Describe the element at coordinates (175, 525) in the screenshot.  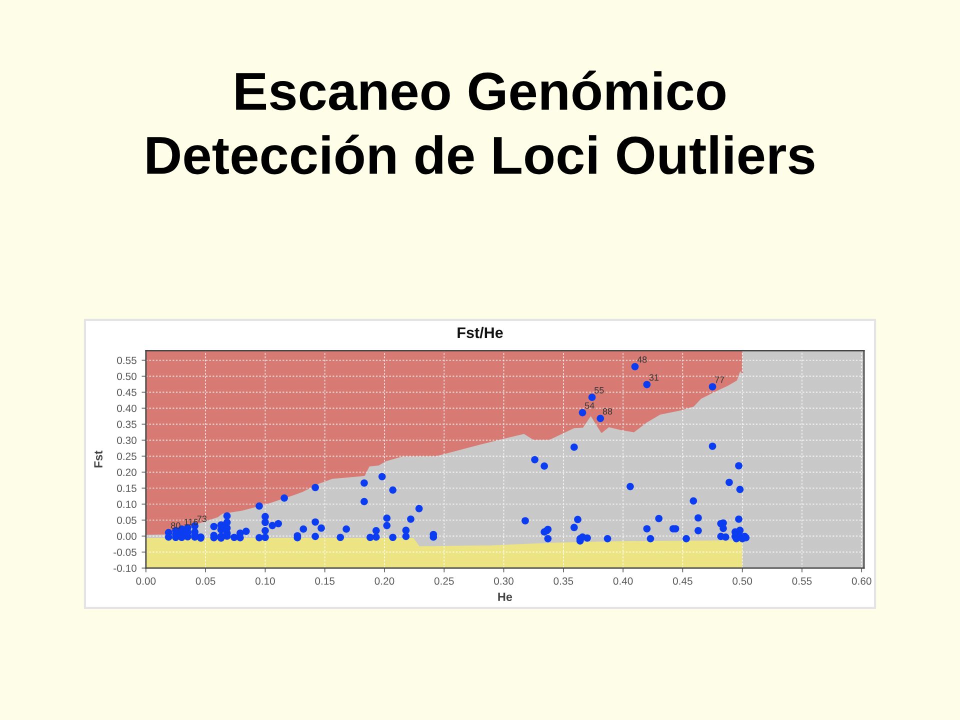
I see `annotation: 80` at that location.